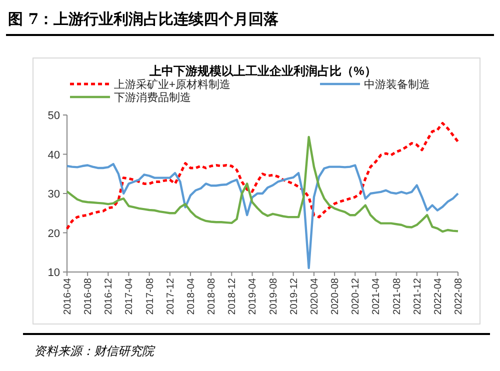 This screenshot has height=371, width=500. I want to click on x-tick-label: 2016-04, so click(68, 296).